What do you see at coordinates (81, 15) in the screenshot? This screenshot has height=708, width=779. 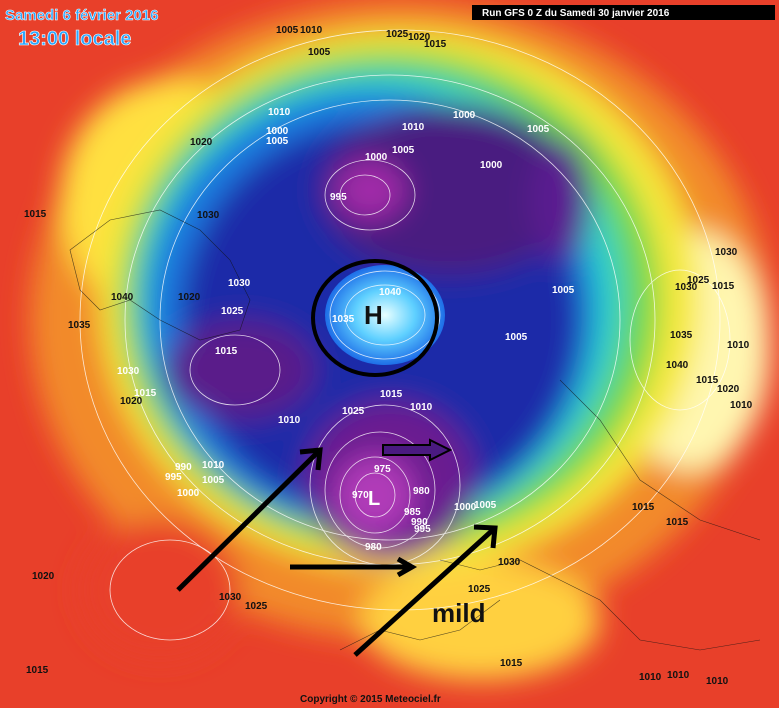 I see `map-date: Samedi 6 février 2016` at bounding box center [81, 15].